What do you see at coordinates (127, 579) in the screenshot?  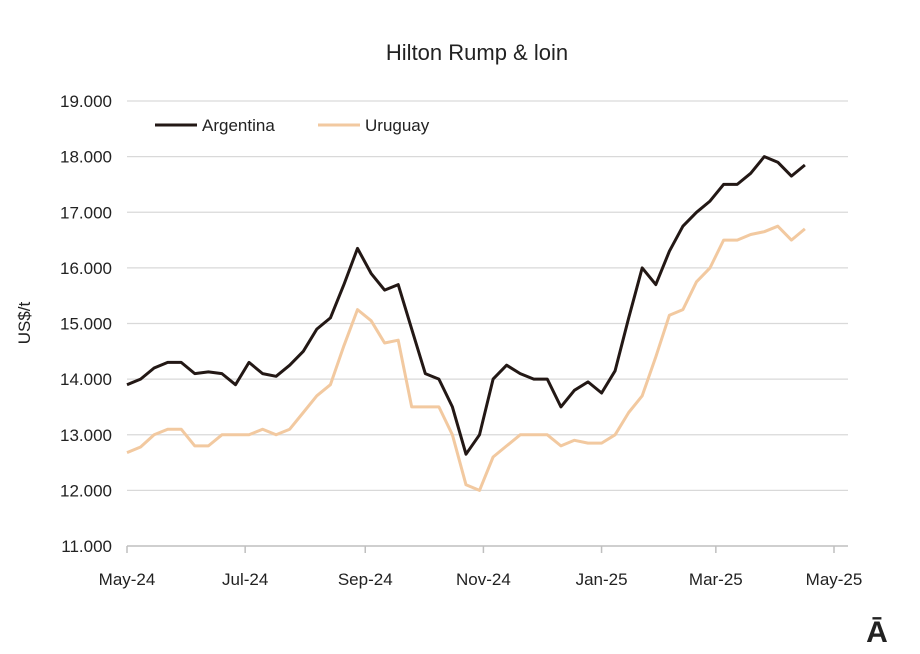 I see `x-tick-label: May-24` at bounding box center [127, 579].